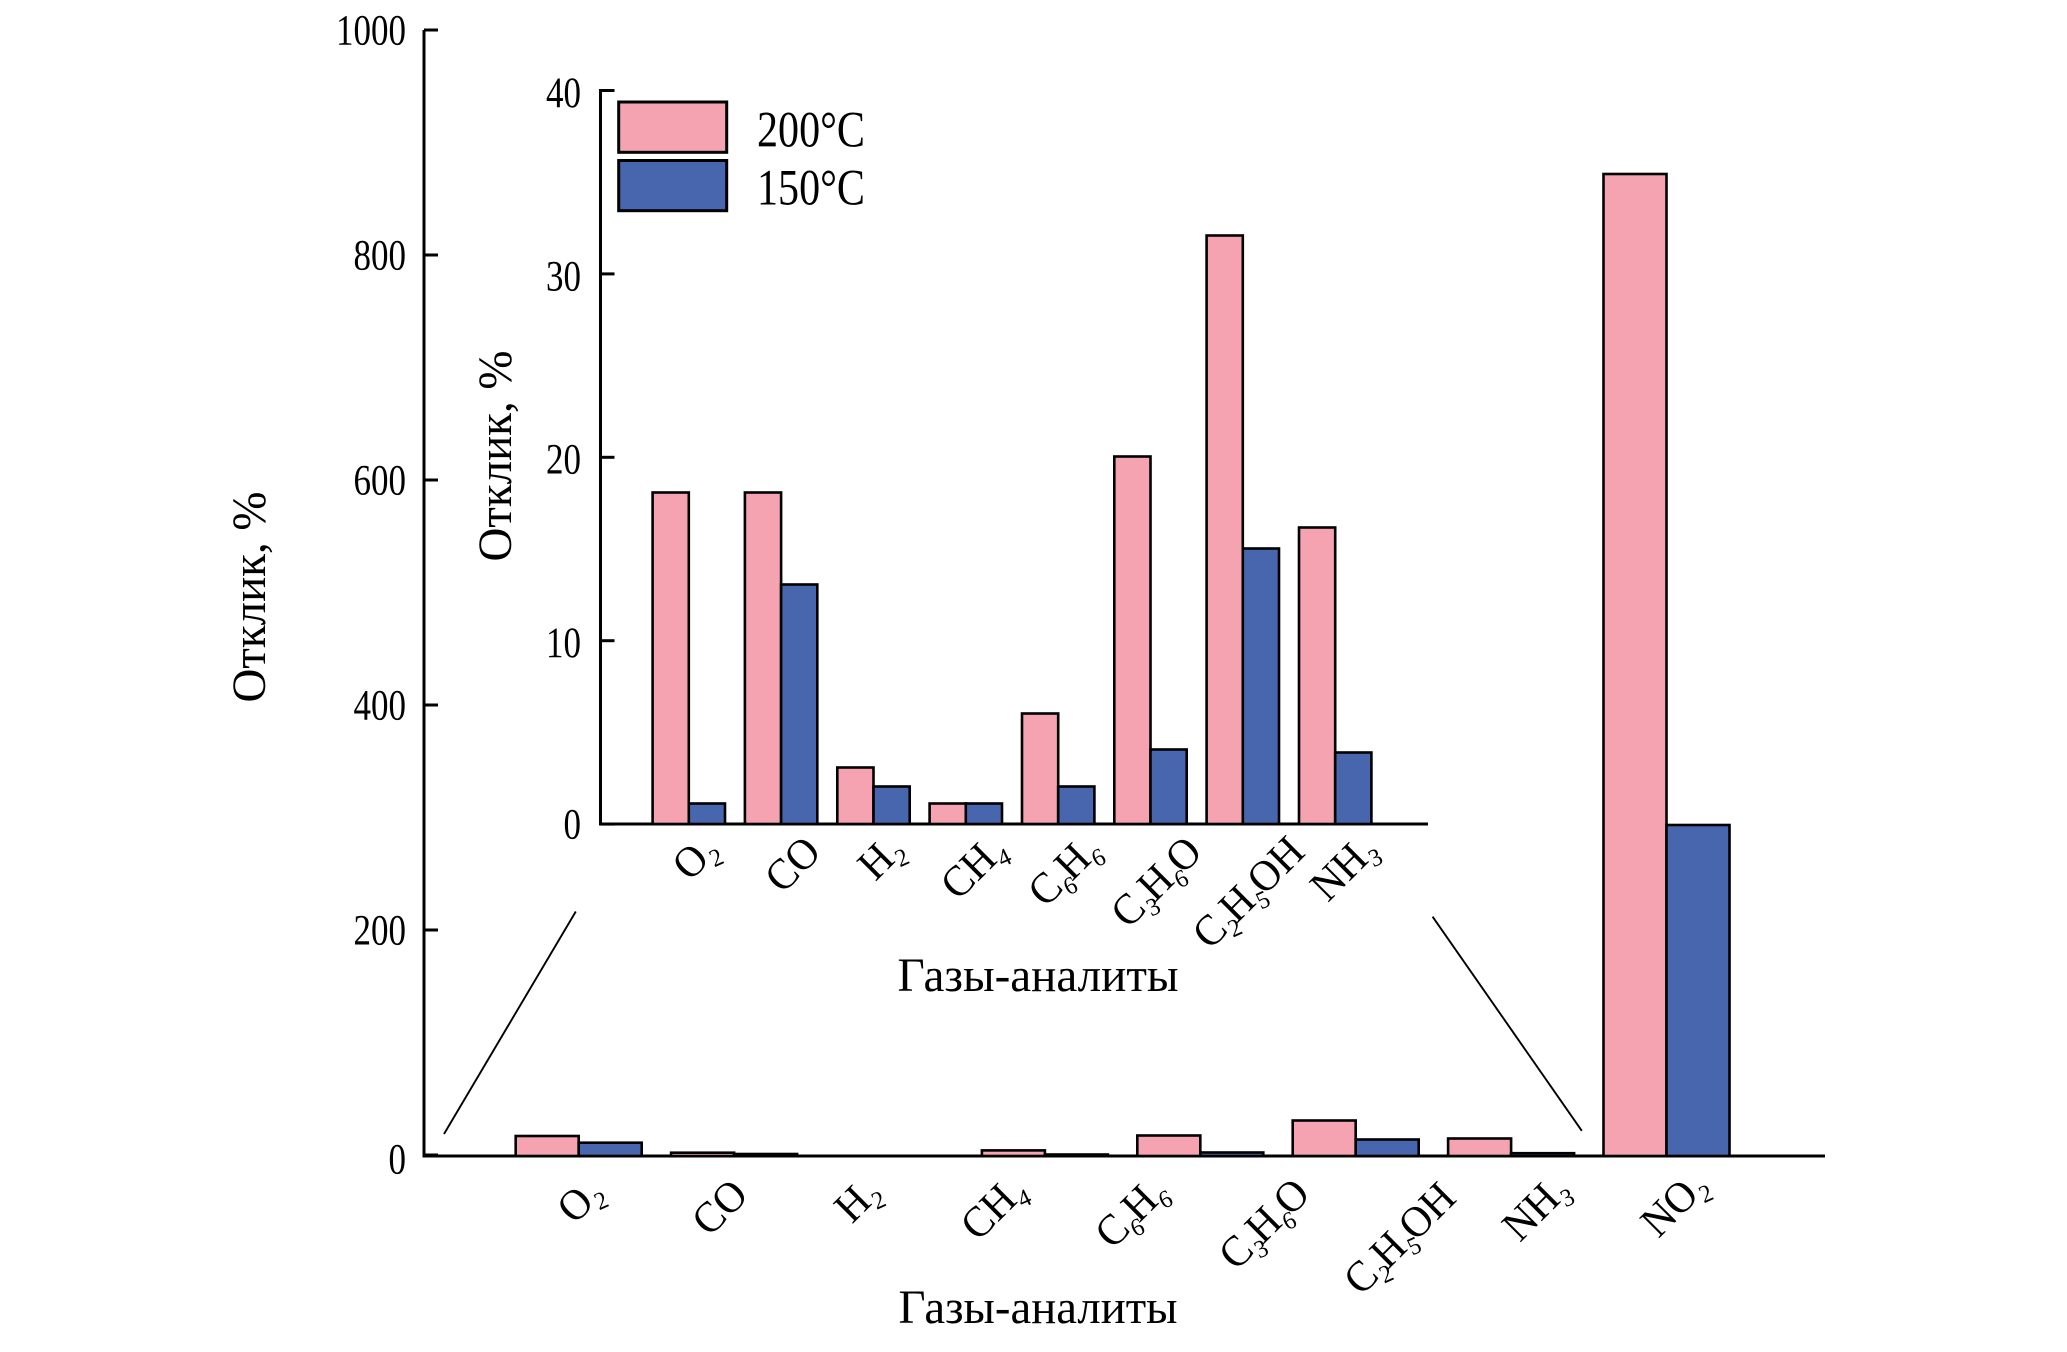 The image size is (2067, 1352). I want to click on svg-text: 1000, so click(371, 30).